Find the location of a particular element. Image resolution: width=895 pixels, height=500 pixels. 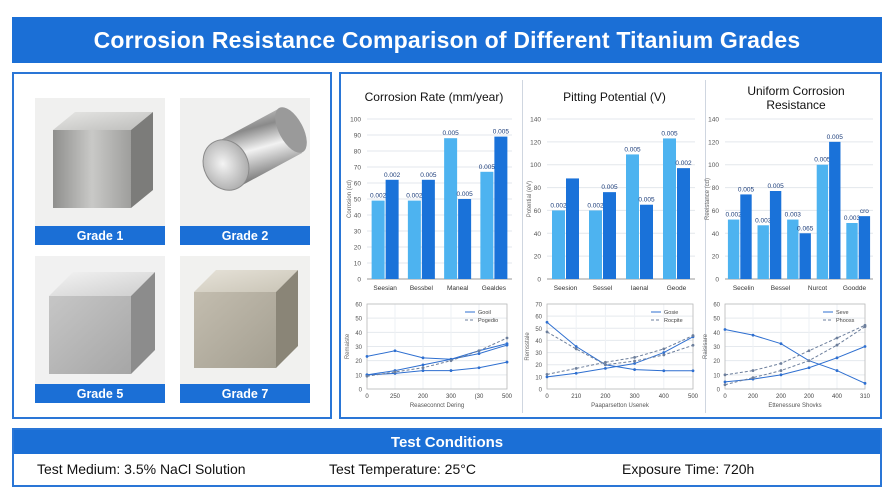

grade-tile-7: Grade 7 is located at coordinates (245, 329).